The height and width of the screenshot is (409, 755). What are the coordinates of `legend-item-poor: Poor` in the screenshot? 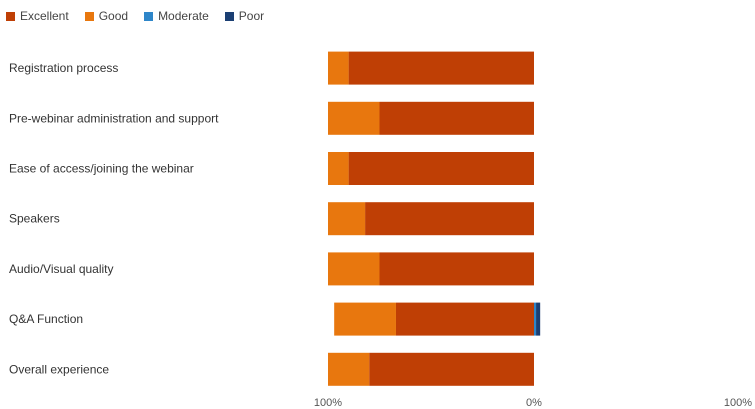 It's located at (244, 16).